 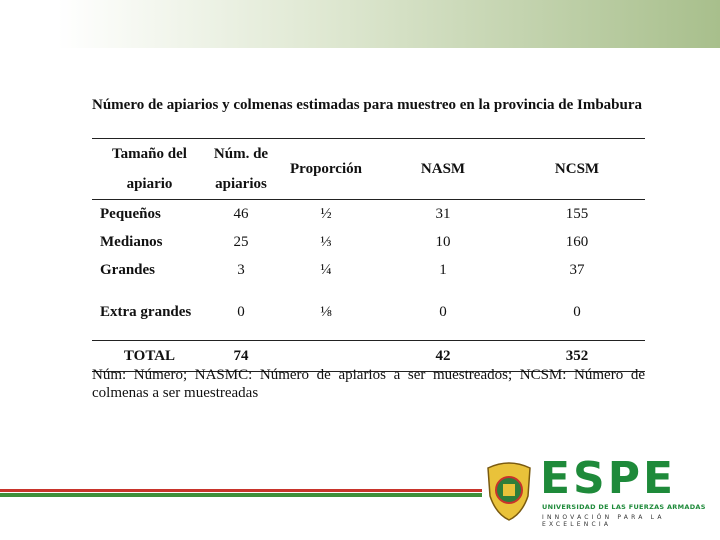 What do you see at coordinates (241, 490) in the screenshot?
I see `red-stripe` at bounding box center [241, 490].